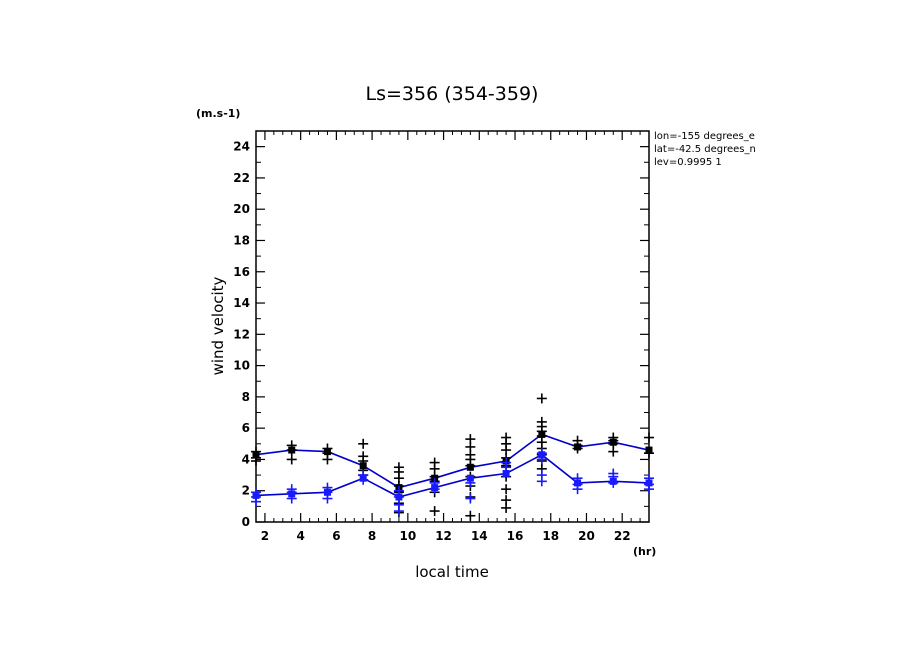 The height and width of the screenshot is (654, 904). What do you see at coordinates (704, 136) in the screenshot?
I see `annotation-lon: lon=-155 degrees_e` at bounding box center [704, 136].